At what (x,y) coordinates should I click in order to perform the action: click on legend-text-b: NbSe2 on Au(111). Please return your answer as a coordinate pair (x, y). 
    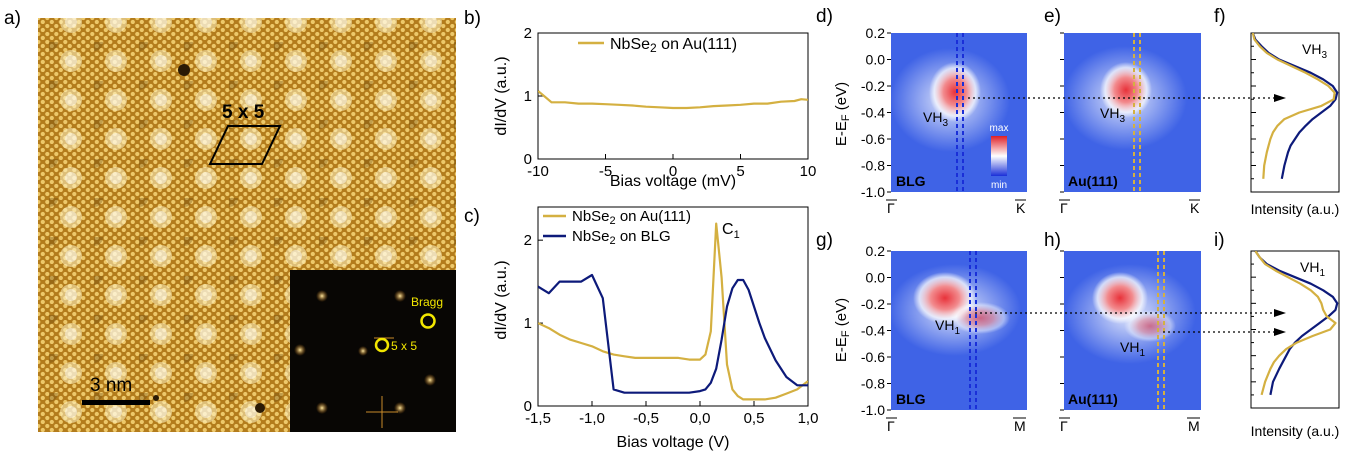
    Looking at the image, I should click on (673, 45).